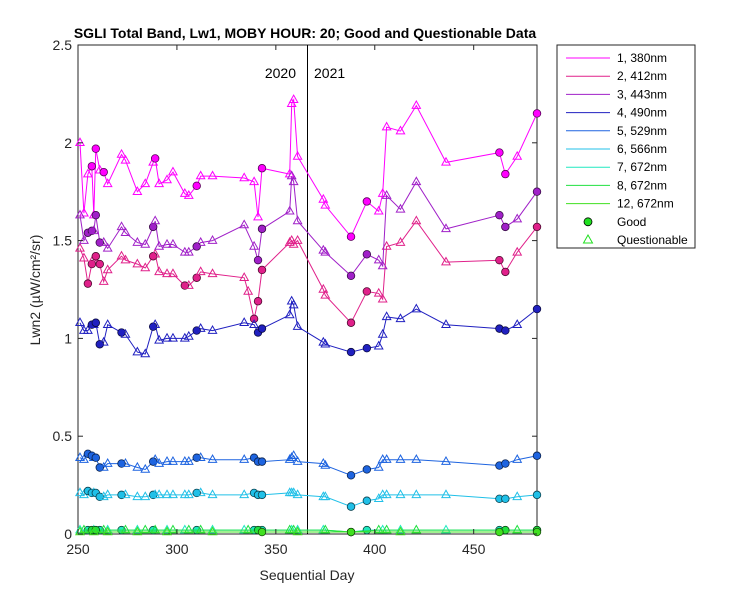 The width and height of the screenshot is (750, 600). What do you see at coordinates (35, 290) in the screenshot?
I see `y-axis-title: Lwn2 (µW/cm²/sr)` at bounding box center [35, 290].